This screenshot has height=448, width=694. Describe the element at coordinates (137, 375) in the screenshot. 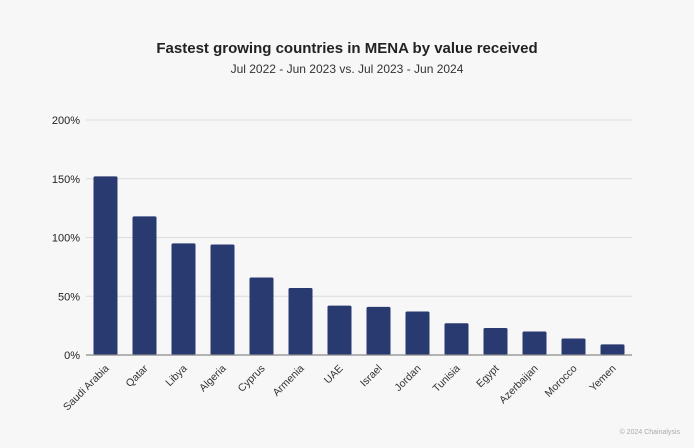

I see `x-tick-label: Qatar` at that location.